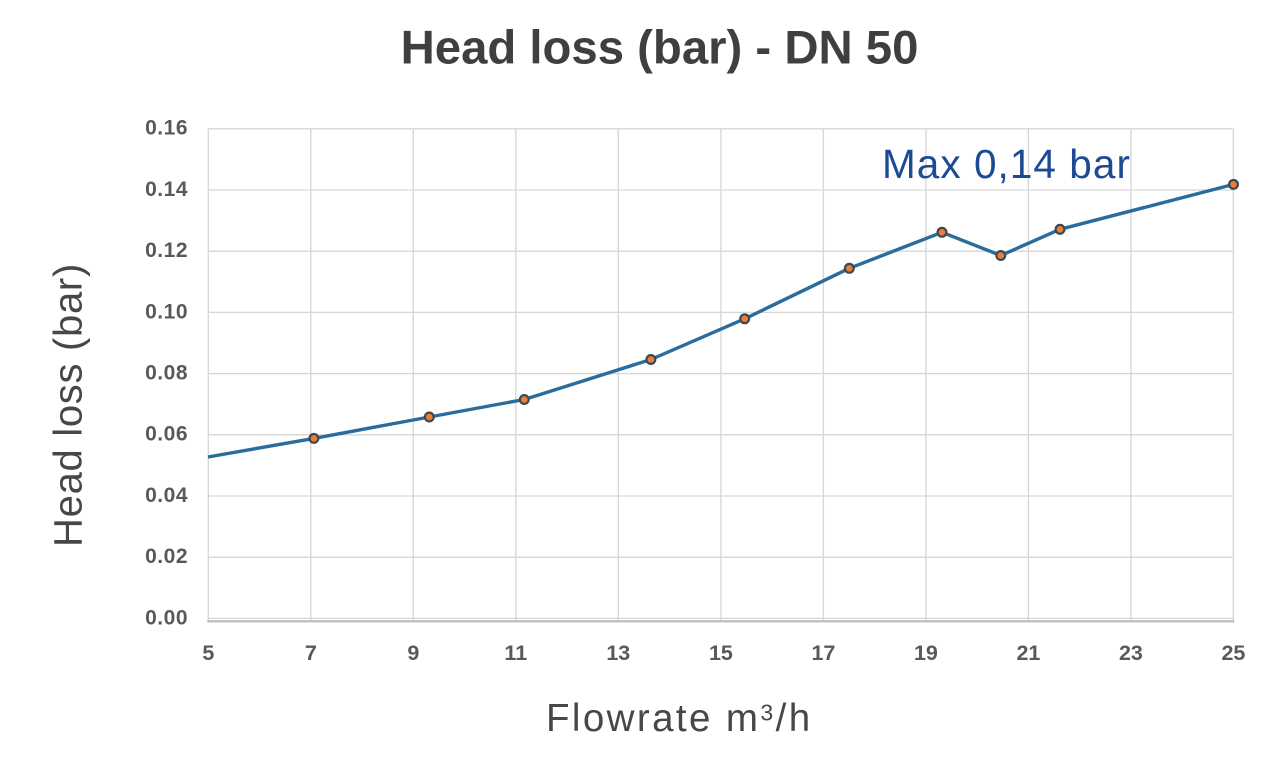  I want to click on svg-text: Head loss (bar) - DN 50, so click(660, 47).